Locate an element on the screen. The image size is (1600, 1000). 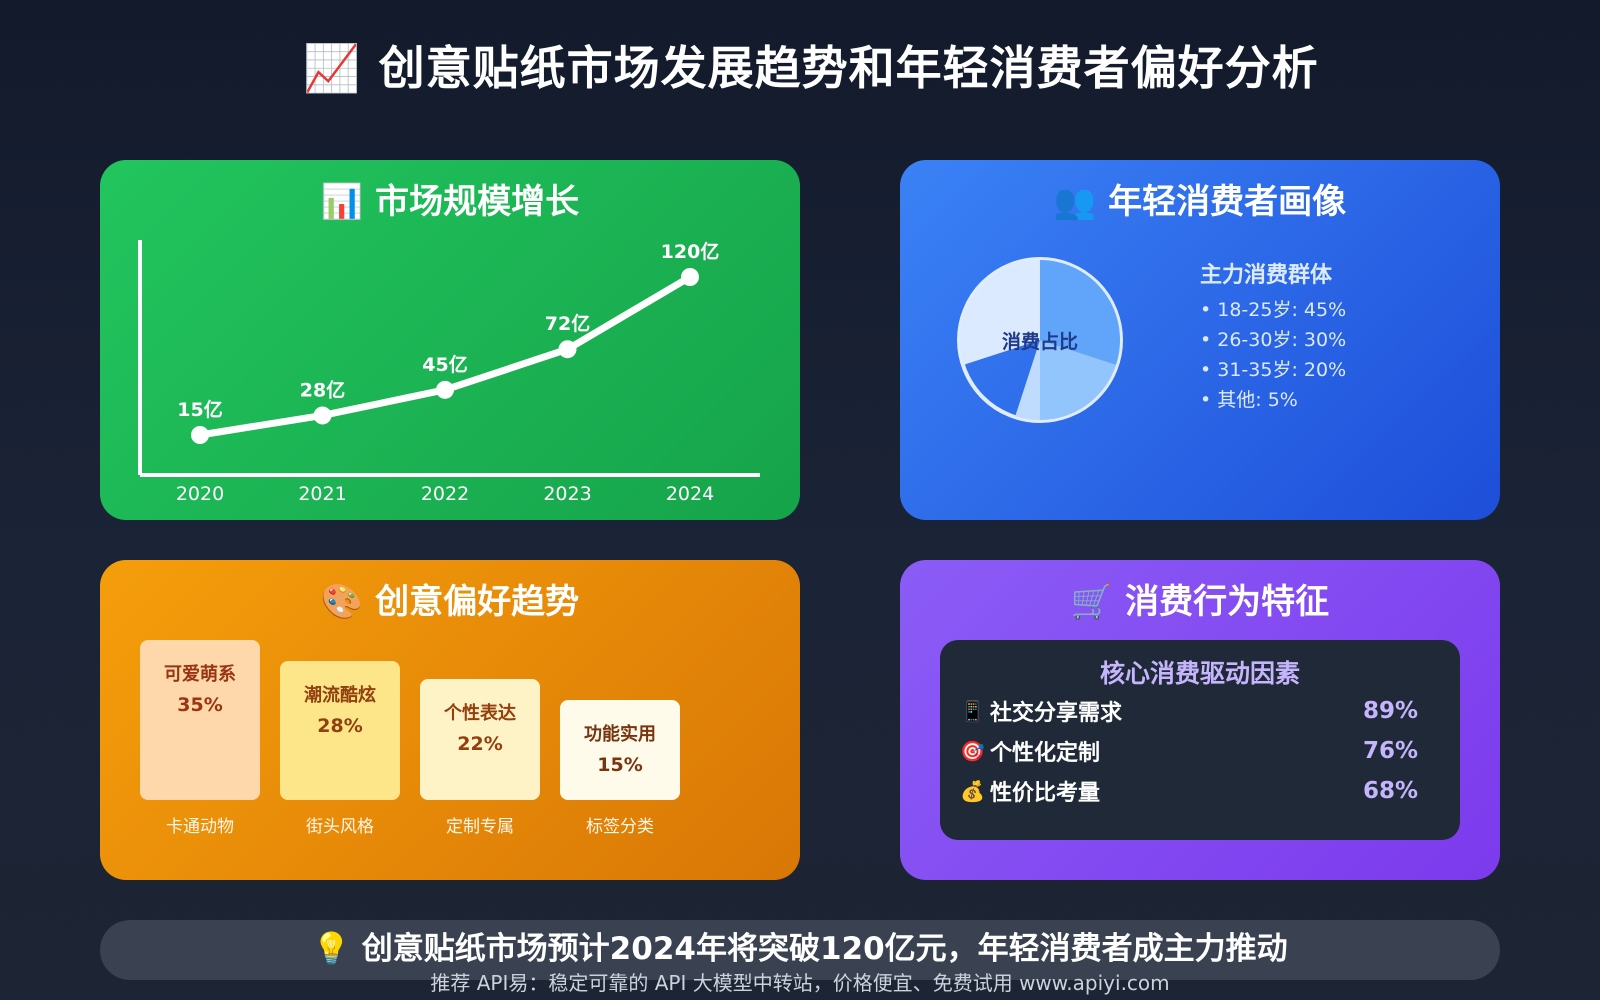
market-line-chart: 15亿 2020 28亿 2021 45亿 2022 72亿 2023 120亿 2024 is located at coordinates (449, 372).